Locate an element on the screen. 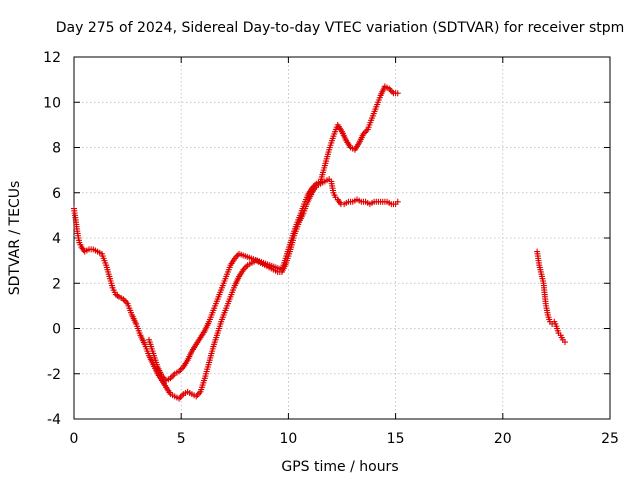 The height and width of the screenshot is (480, 640). y-tick-label: -4 is located at coordinates (54, 420).